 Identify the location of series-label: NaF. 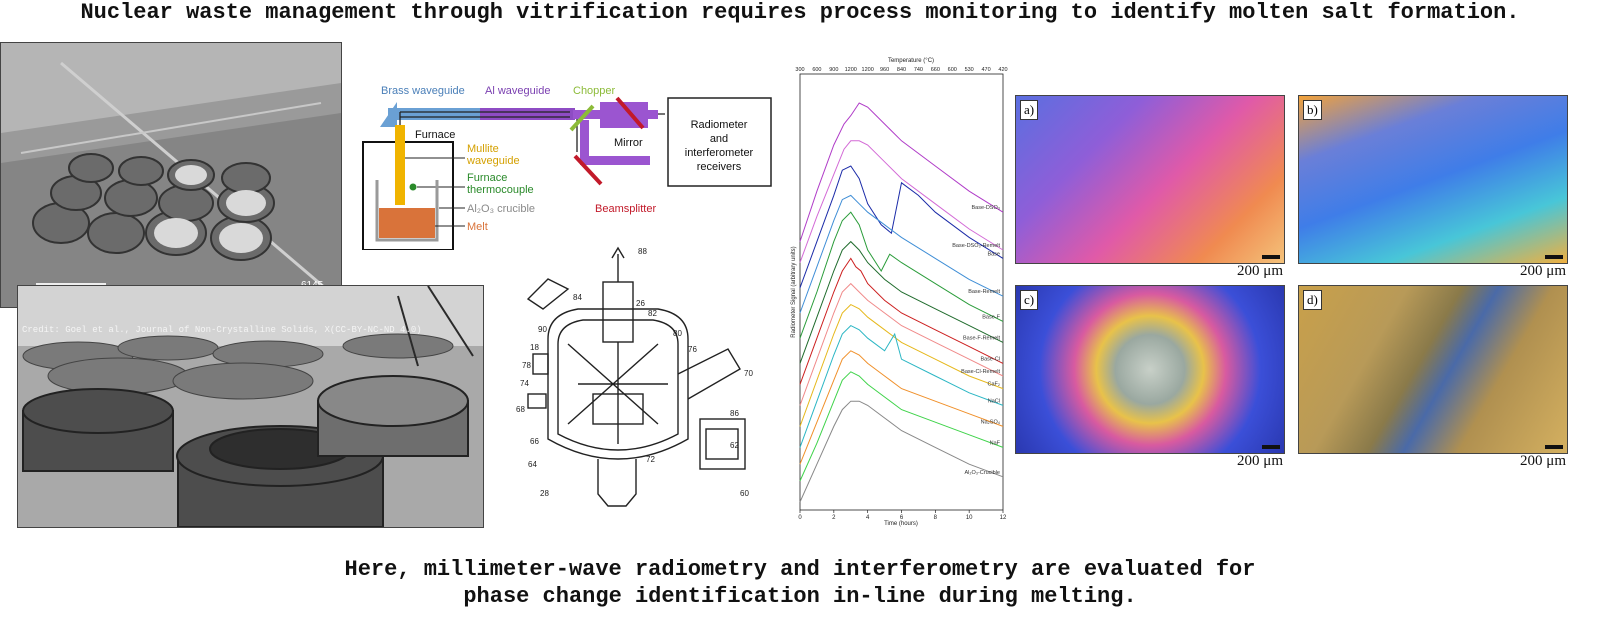
(995, 443).